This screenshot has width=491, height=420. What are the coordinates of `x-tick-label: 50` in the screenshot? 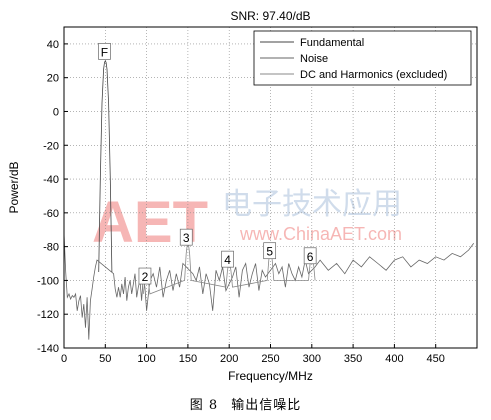 It's located at (105, 359).